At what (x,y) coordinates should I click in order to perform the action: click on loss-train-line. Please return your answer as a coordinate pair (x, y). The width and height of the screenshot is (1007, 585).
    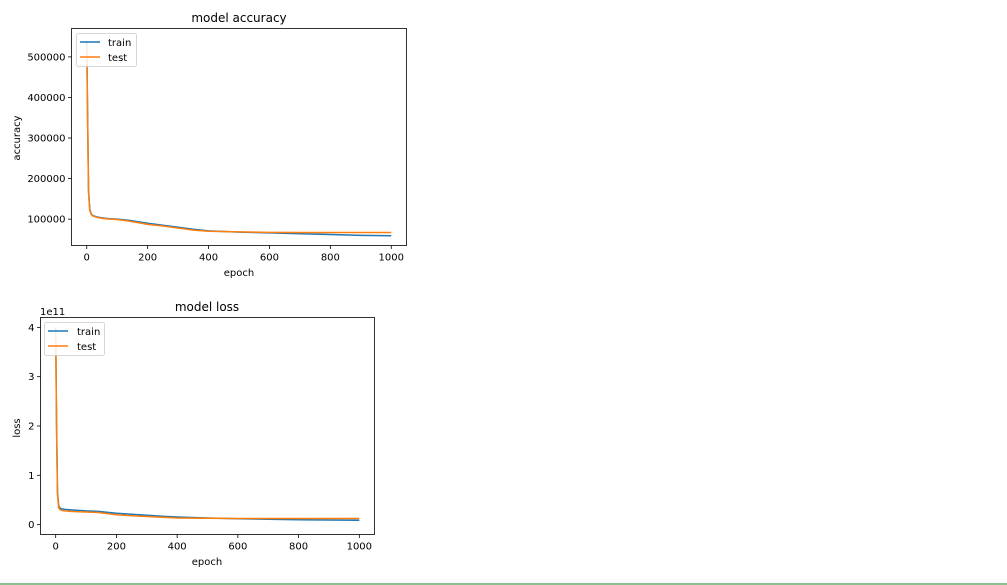
    Looking at the image, I should click on (207, 424).